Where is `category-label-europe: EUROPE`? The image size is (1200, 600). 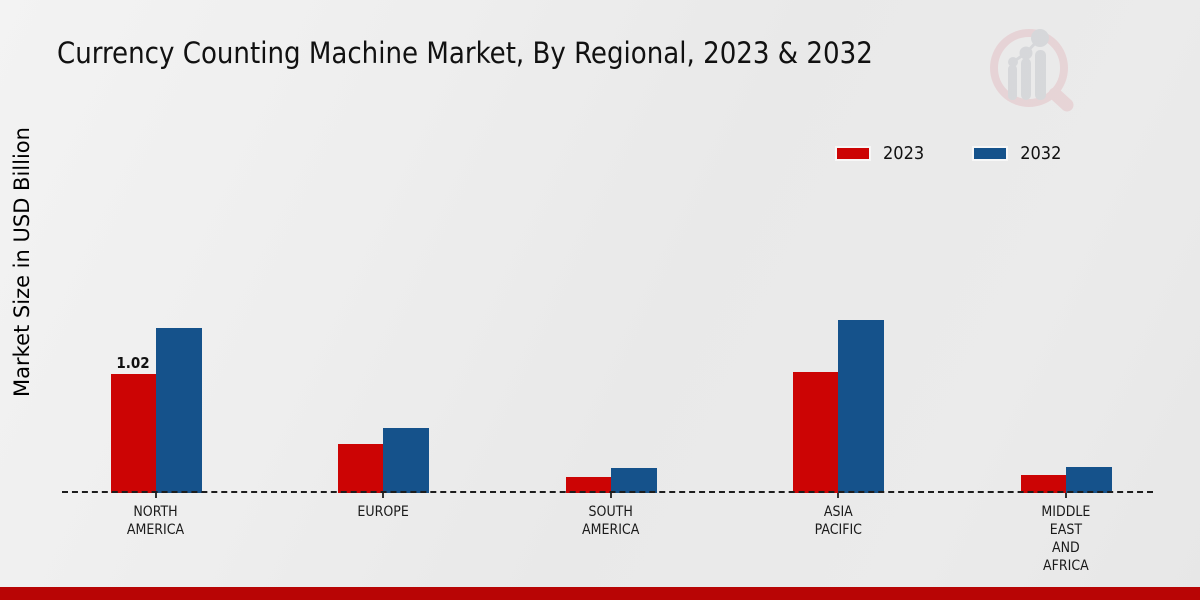
category-label-europe: EUROPE is located at coordinates (383, 512).